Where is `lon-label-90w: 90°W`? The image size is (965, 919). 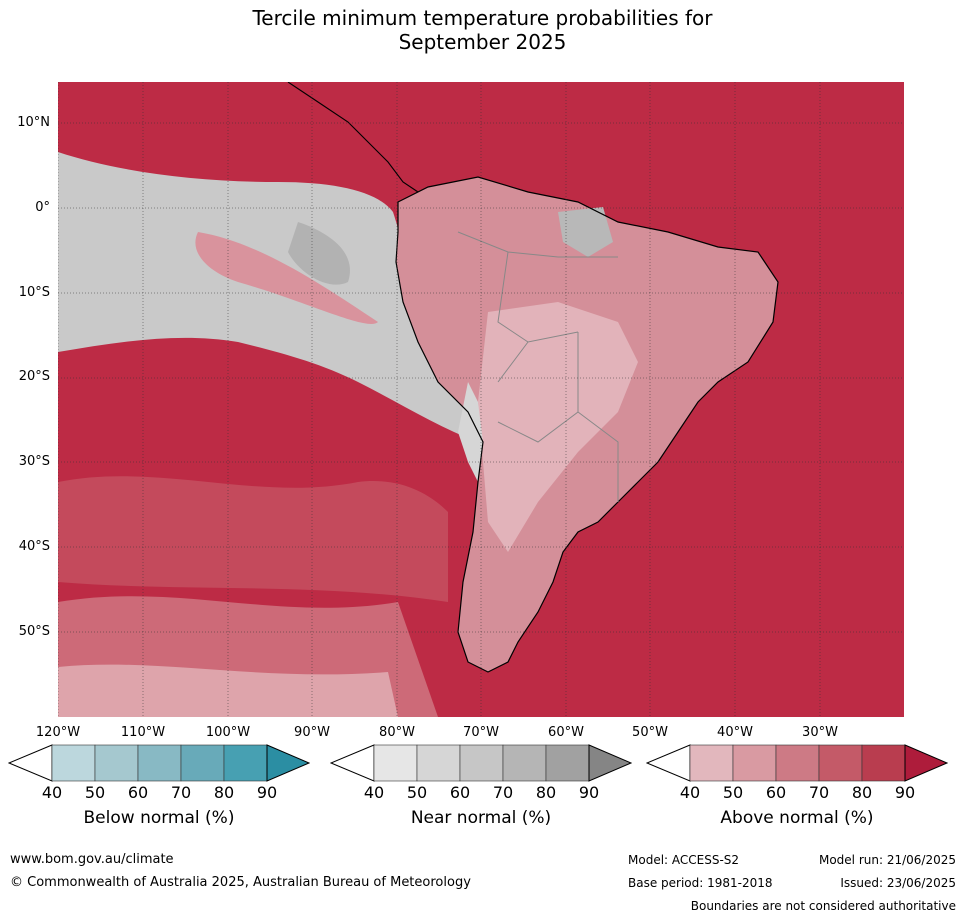
lon-label-90w: 90°W is located at coordinates (312, 732).